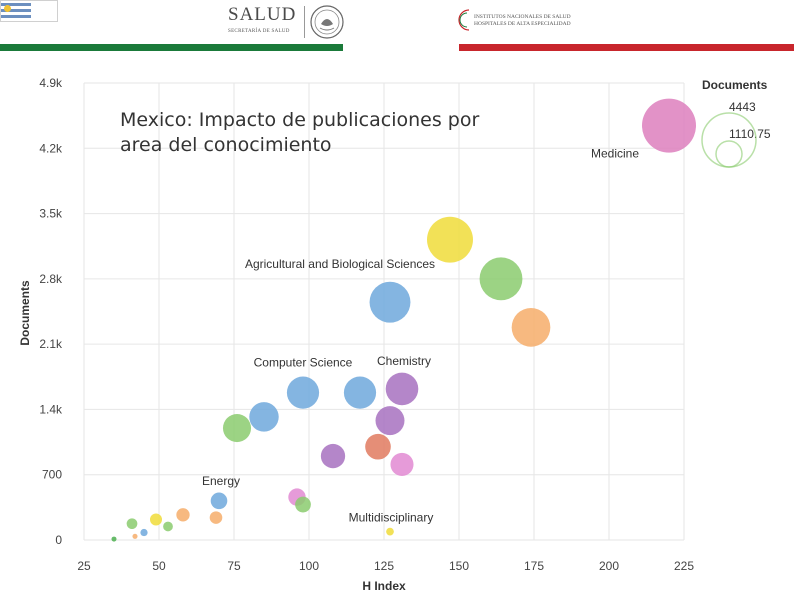 This screenshot has height=610, width=794. I want to click on bubble-label: Computer Science, so click(303, 363).